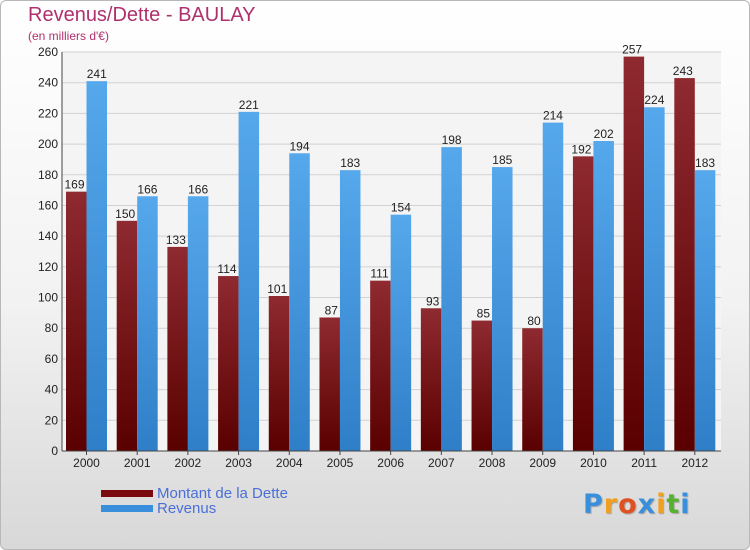  Describe the element at coordinates (187, 508) in the screenshot. I see `legend-label-revenus: Revenus` at that location.